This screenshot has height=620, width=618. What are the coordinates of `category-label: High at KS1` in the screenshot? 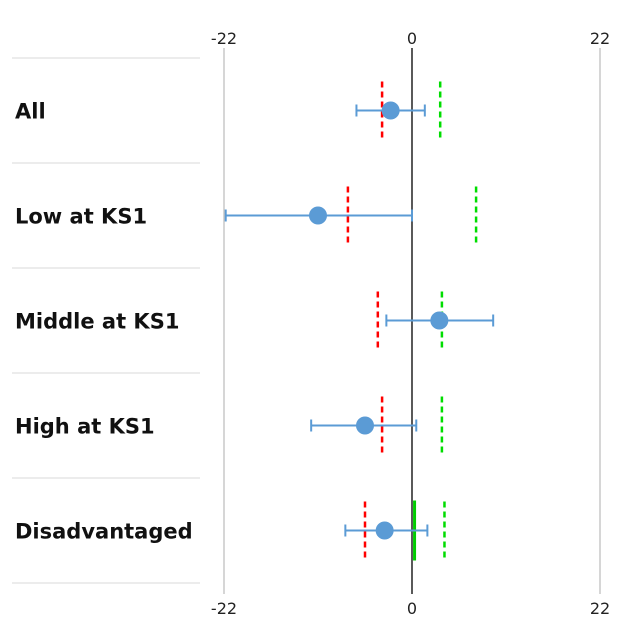 It's located at (85, 427).